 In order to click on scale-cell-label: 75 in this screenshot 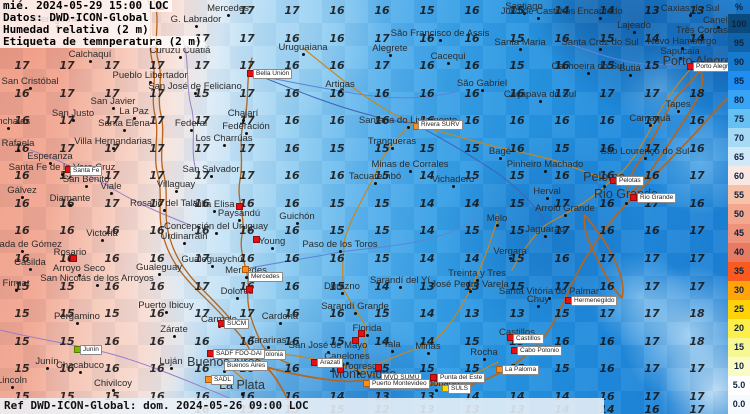, I will do `click(738, 118)`.